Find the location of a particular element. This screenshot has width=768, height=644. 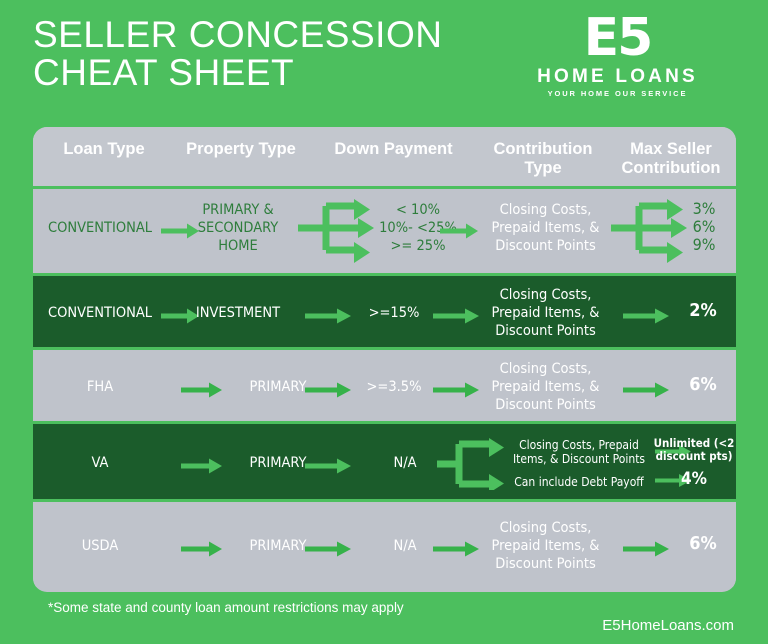

logo-company-name: HOME LOANS is located at coordinates (617, 76).